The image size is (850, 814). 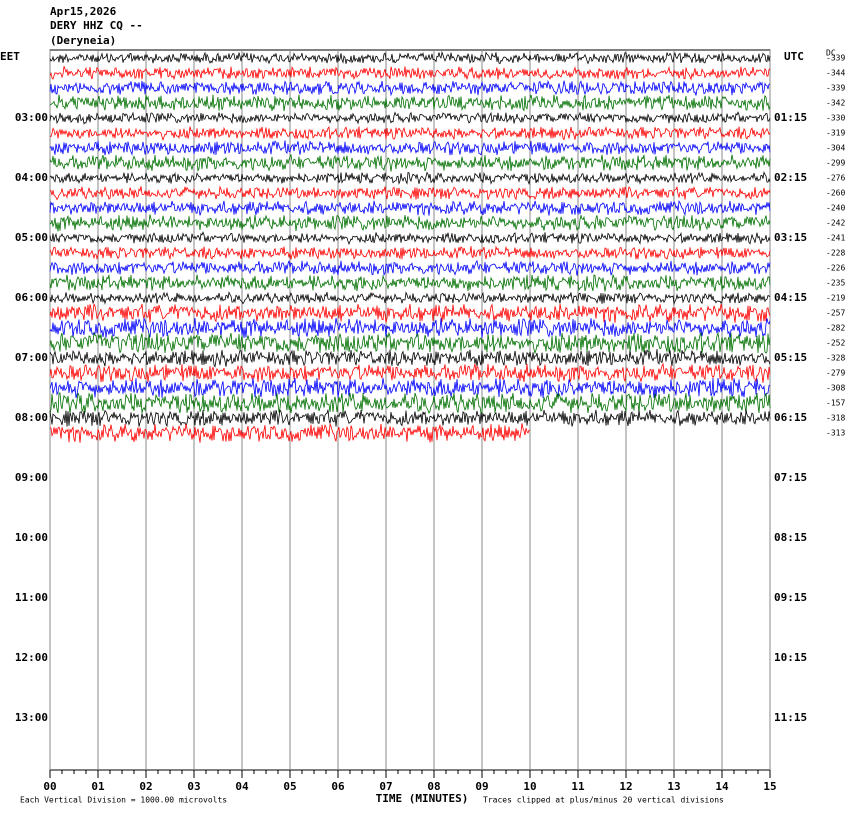 What do you see at coordinates (835, 433) in the screenshot?
I see `offset-label: -313` at bounding box center [835, 433].